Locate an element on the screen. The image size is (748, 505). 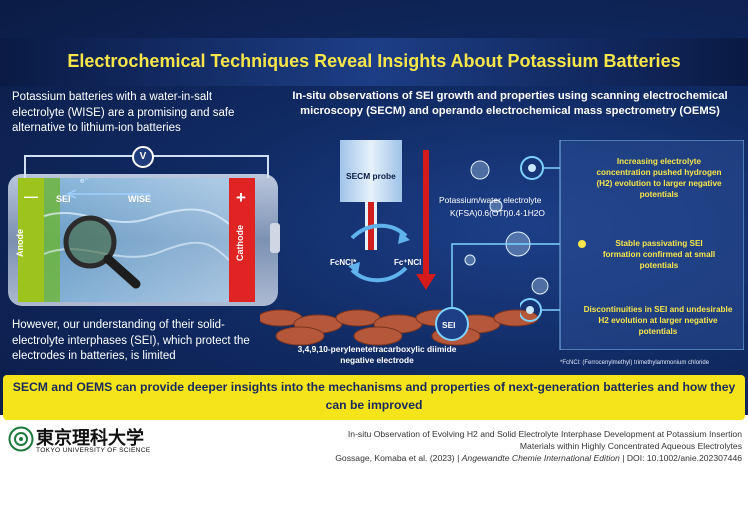
logo-kanji: 東京理科大学 is located at coordinates (90, 438).